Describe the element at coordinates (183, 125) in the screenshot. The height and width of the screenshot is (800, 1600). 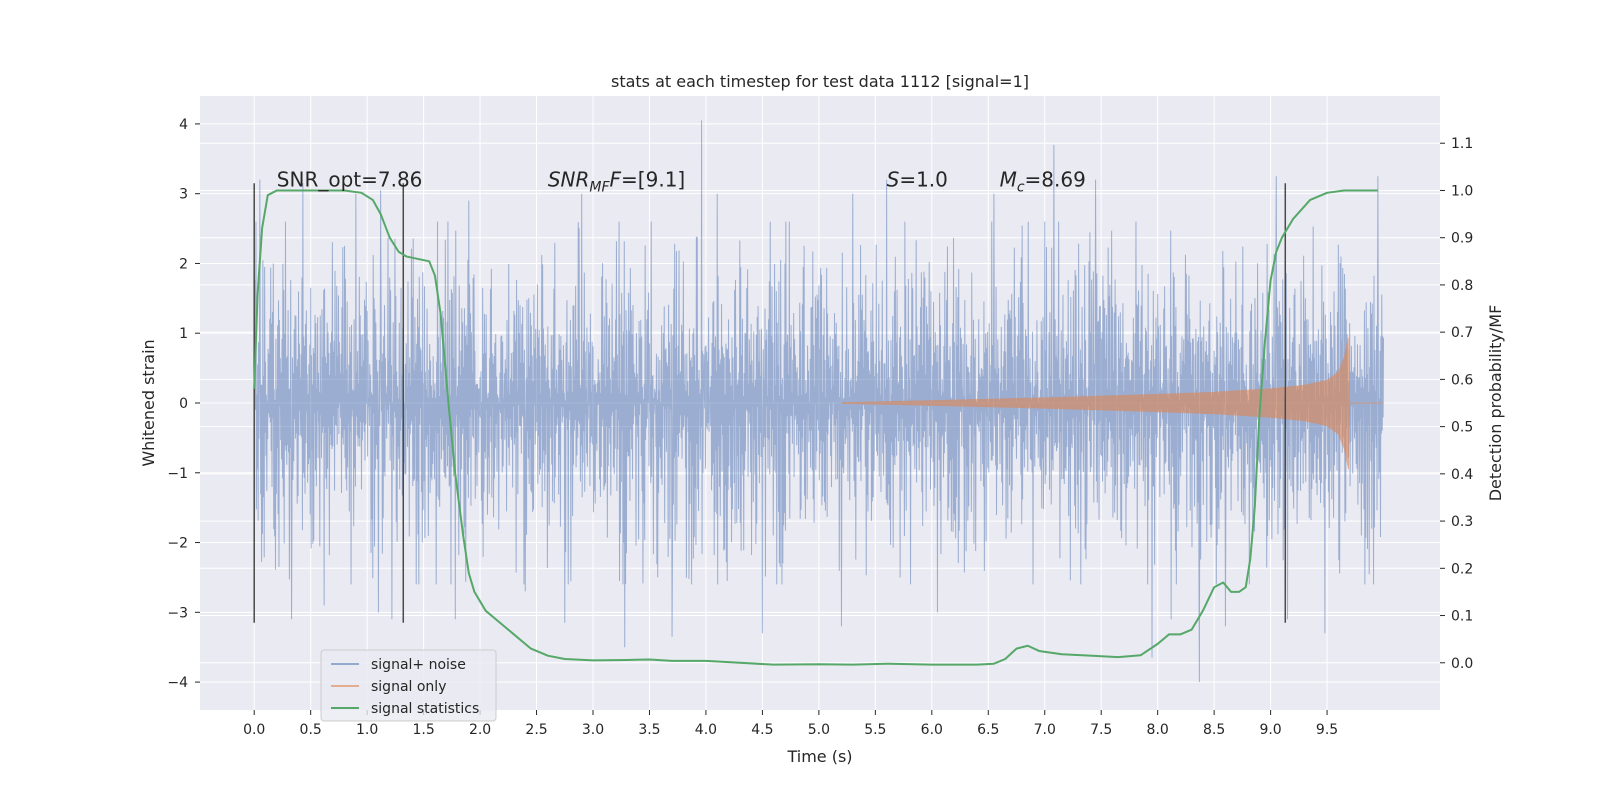
I see `y-tick-label: 4` at that location.